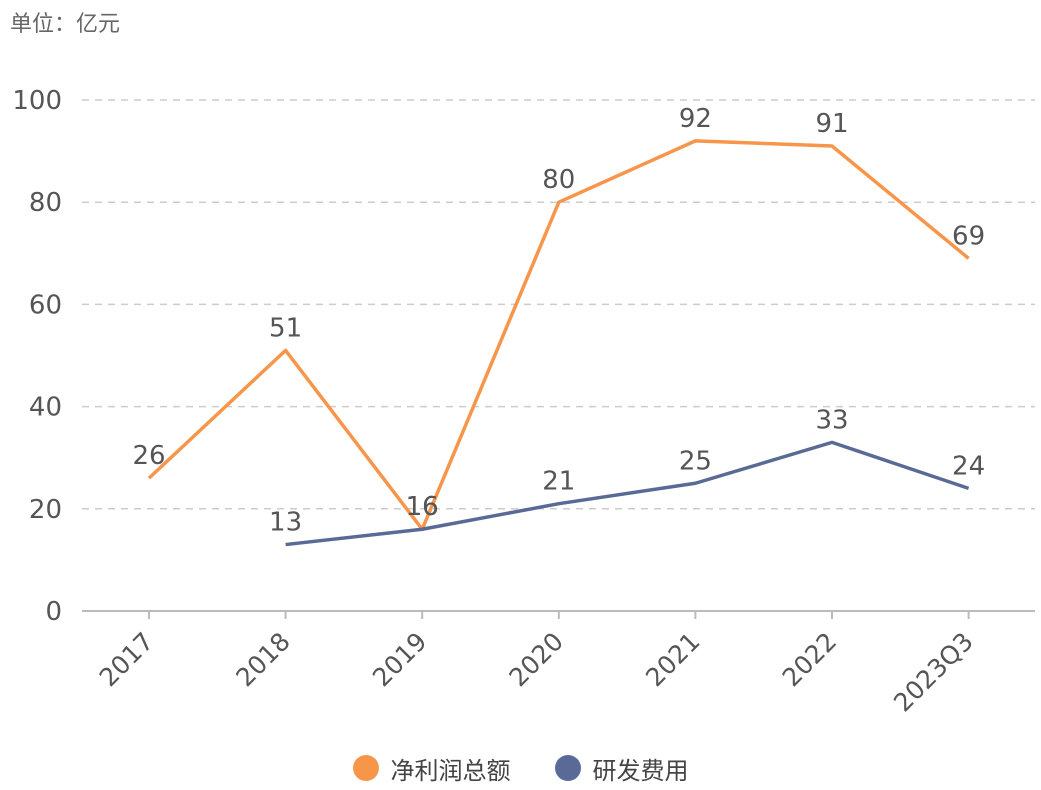  I want to click on legend-label-net-profit: 净利润总额, so click(450, 770).